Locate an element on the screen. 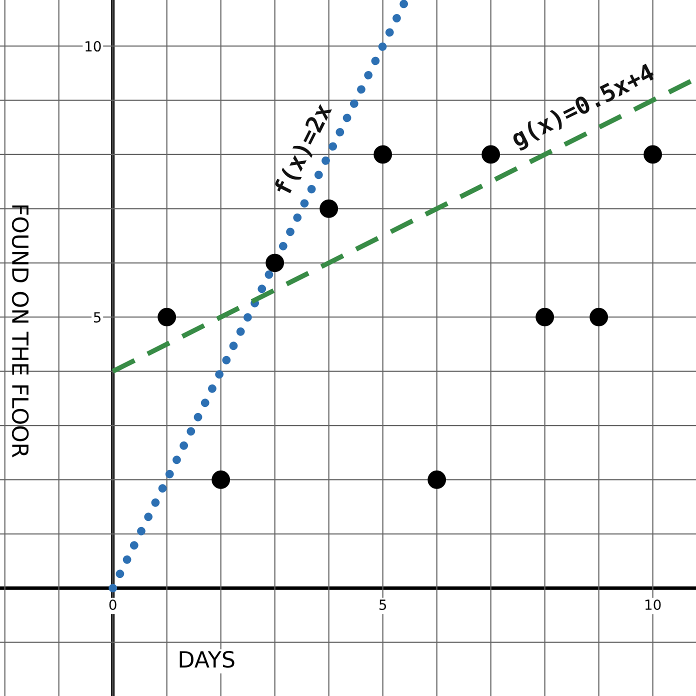 This screenshot has height=696, width=696. x-tick-label: 5 is located at coordinates (382, 605).